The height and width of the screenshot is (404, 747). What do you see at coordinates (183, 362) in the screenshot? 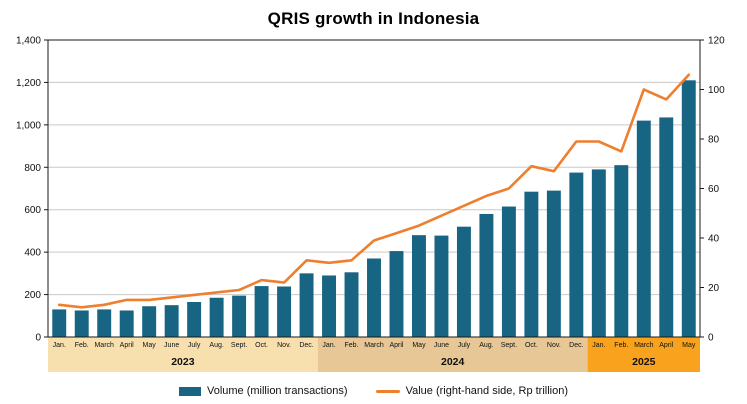
I see `year-label-2023: 2023` at bounding box center [183, 362].